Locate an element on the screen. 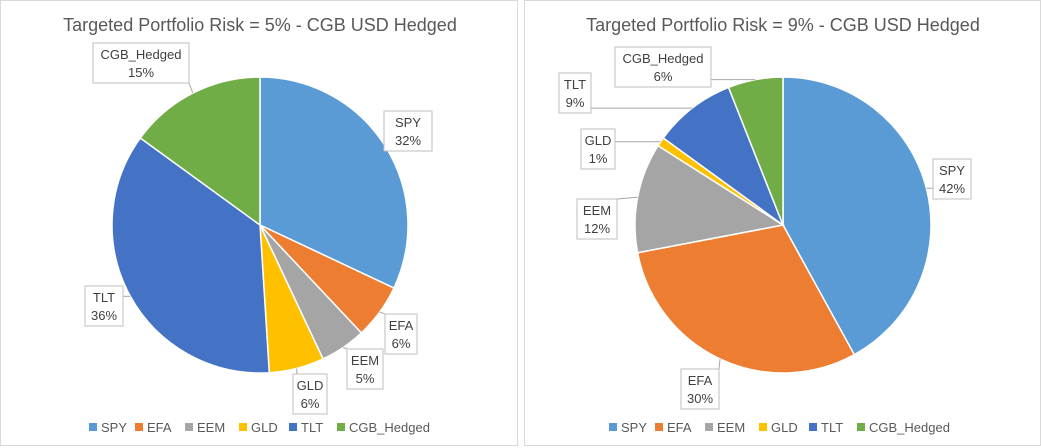  data-label: CGB_Hedged 15% is located at coordinates (141, 63).